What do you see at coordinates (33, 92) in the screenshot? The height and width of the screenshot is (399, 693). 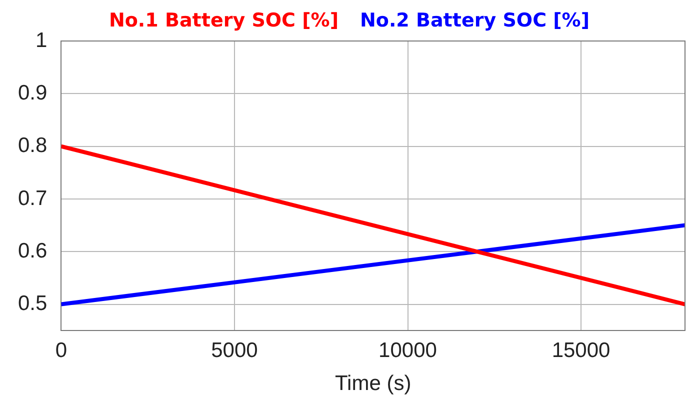 I see `y-tick-label: 0.9` at bounding box center [33, 92].